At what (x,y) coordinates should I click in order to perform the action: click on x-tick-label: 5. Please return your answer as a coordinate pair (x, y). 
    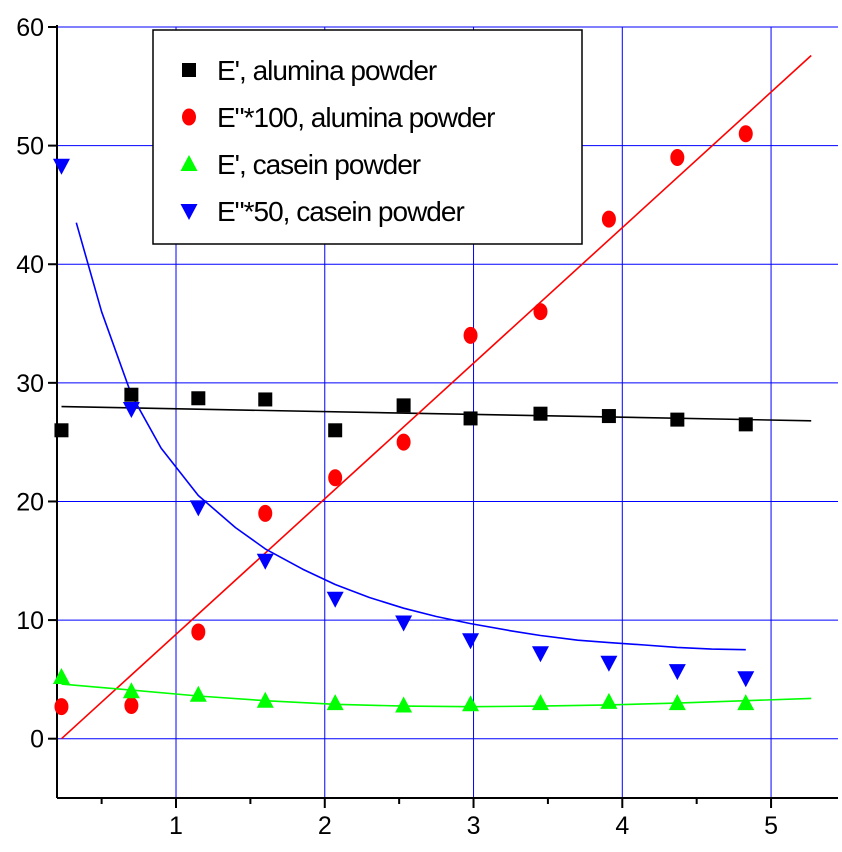
    Looking at the image, I should click on (771, 826).